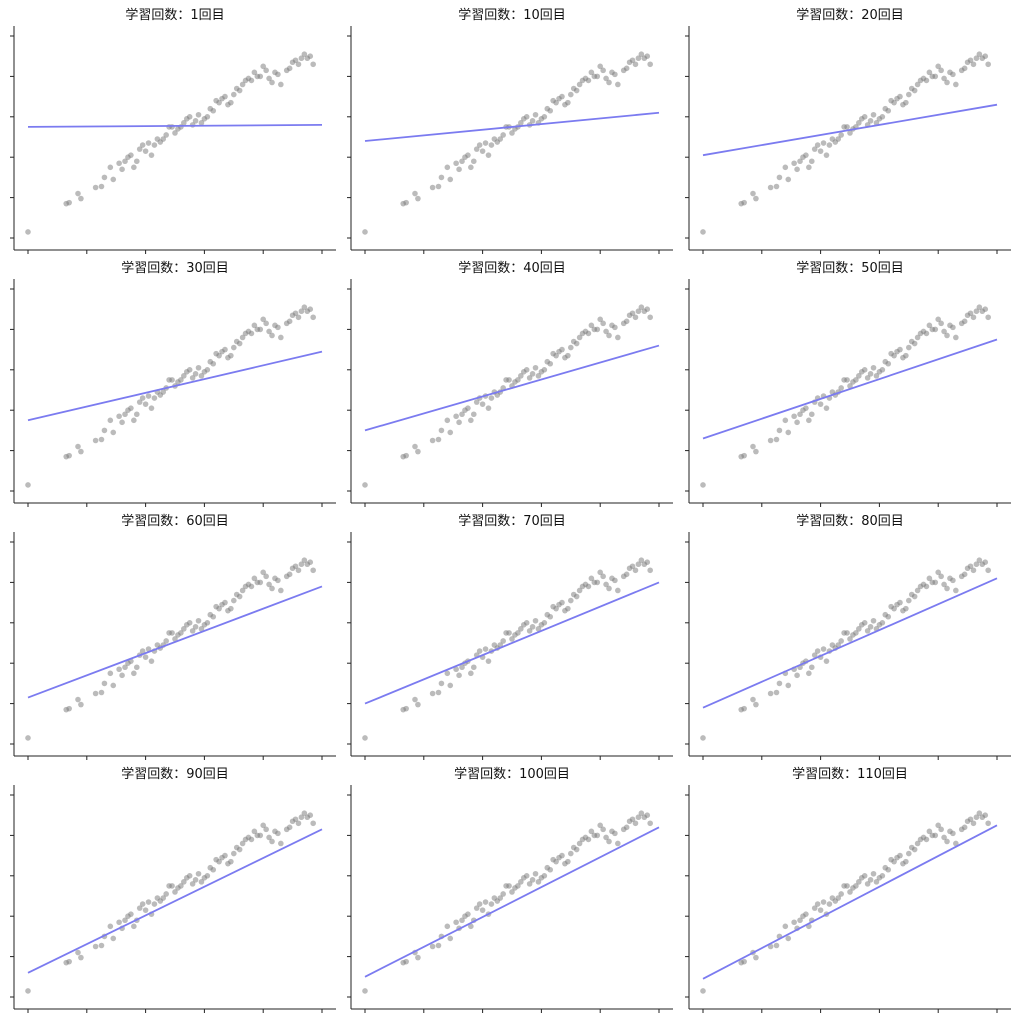  Describe the element at coordinates (512, 15) in the screenshot. I see `panel-title: 学習回数：10回目` at that location.